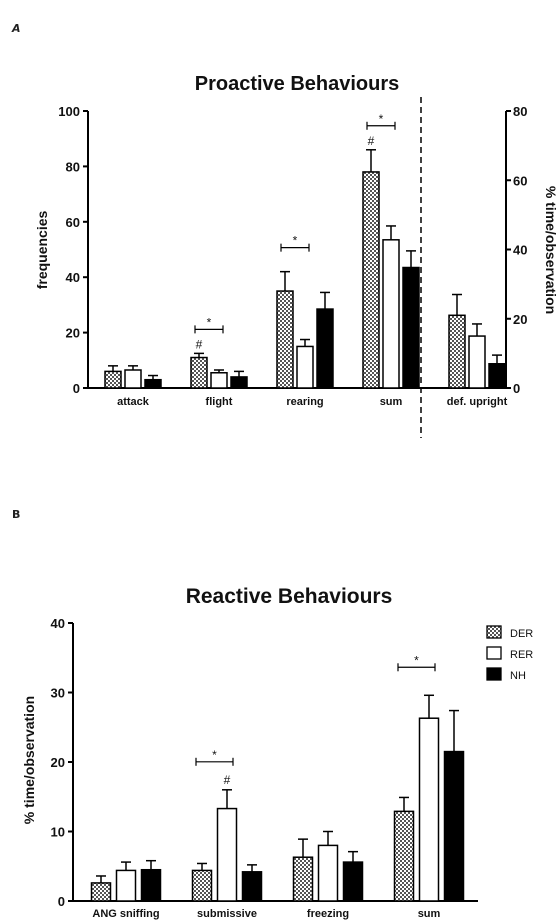 Image resolution: width=558 pixels, height=921 pixels. What do you see at coordinates (73, 333) in the screenshot?
I see `chart-a-ytick-label: 20` at bounding box center [73, 333].